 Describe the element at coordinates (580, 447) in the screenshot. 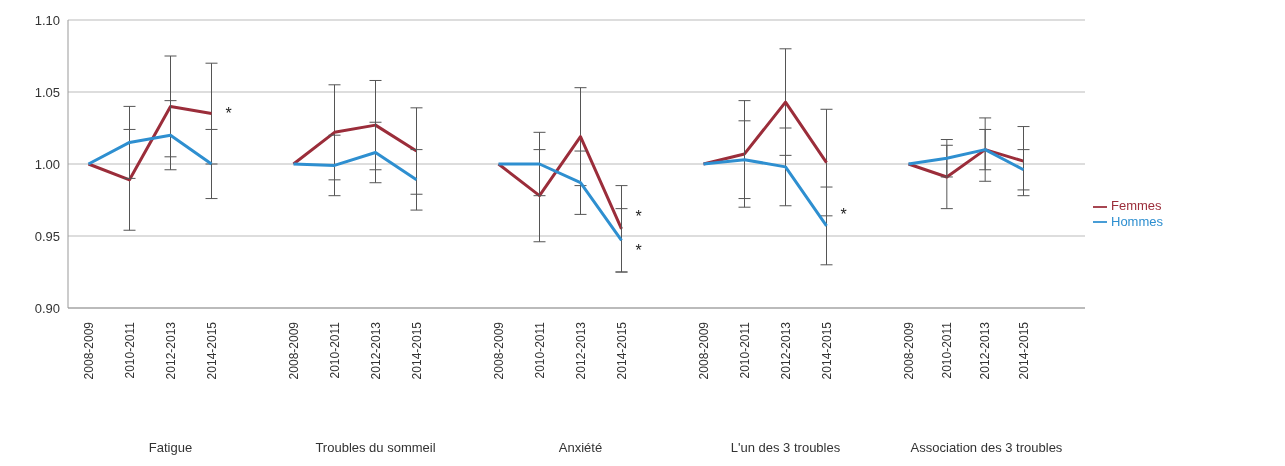

I see `x-axis-title: Anxiété` at that location.